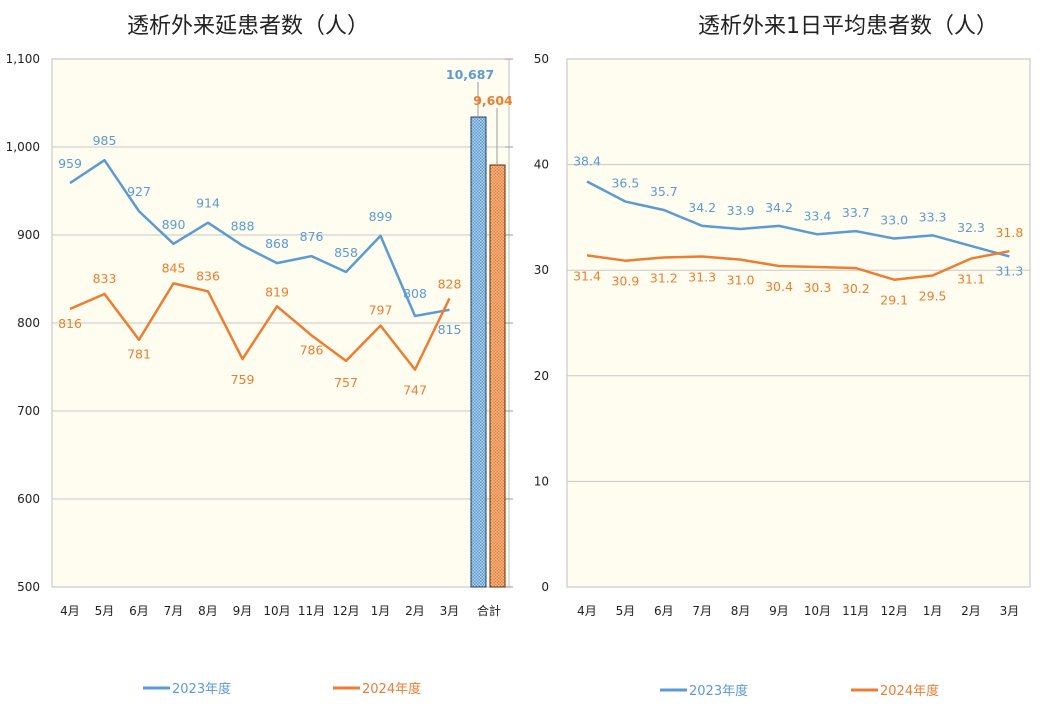 The width and height of the screenshot is (1040, 724). I want to click on data-label: 31.8, so click(1009, 232).